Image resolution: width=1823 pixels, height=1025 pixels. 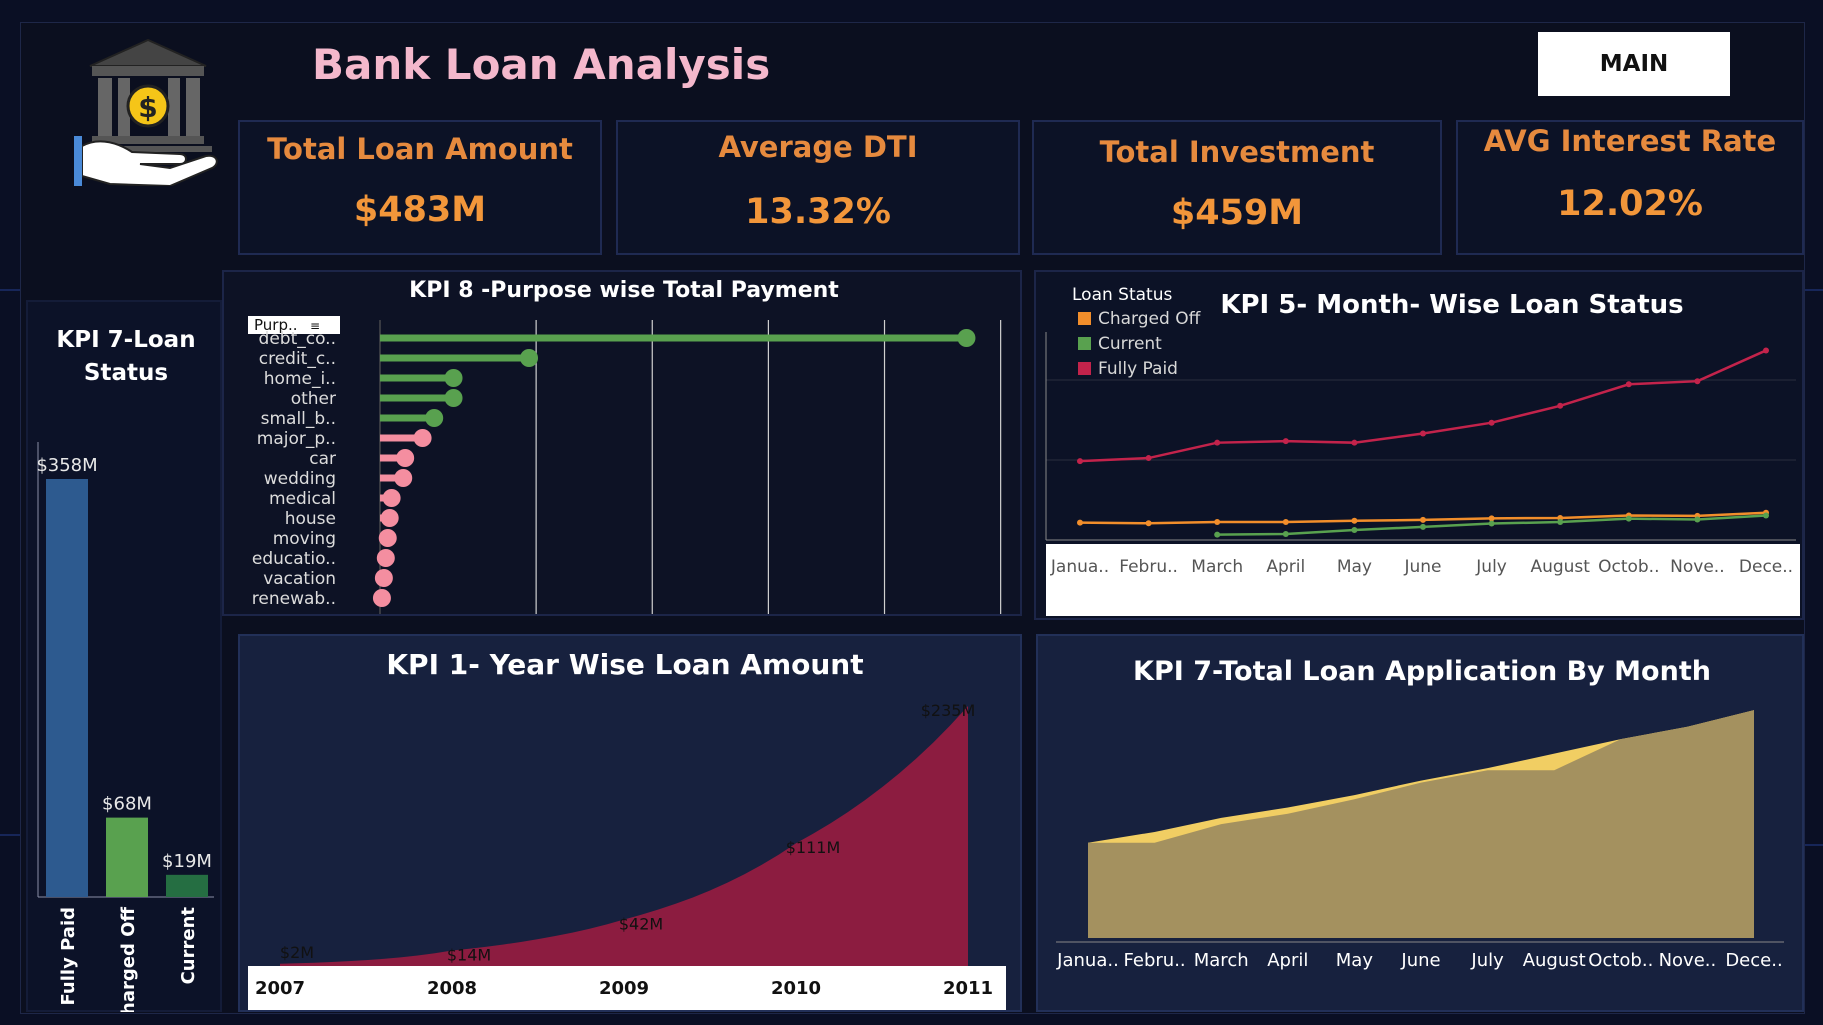 What do you see at coordinates (452, 988) in the screenshot?
I see `year-tick-label: 2008` at bounding box center [452, 988].